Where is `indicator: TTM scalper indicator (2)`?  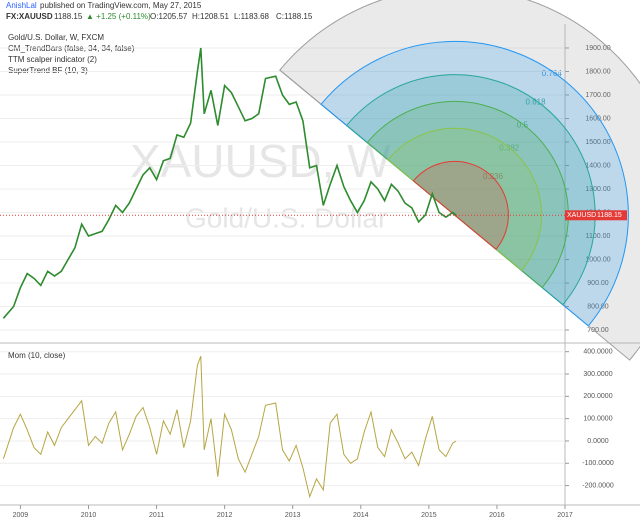 indicator: TTM scalper indicator (2) is located at coordinates (52, 59).